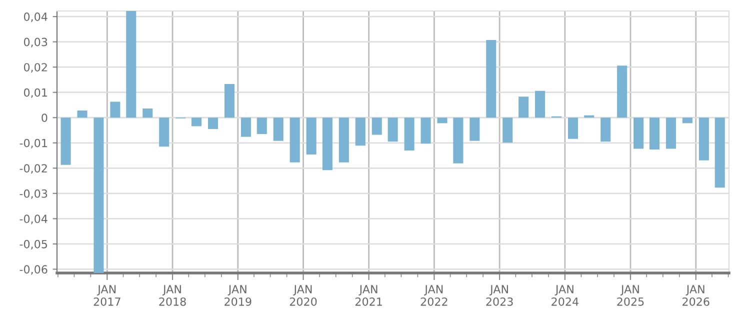 The height and width of the screenshot is (313, 751). I want to click on x-tick-label: JAN 2017, so click(107, 295).